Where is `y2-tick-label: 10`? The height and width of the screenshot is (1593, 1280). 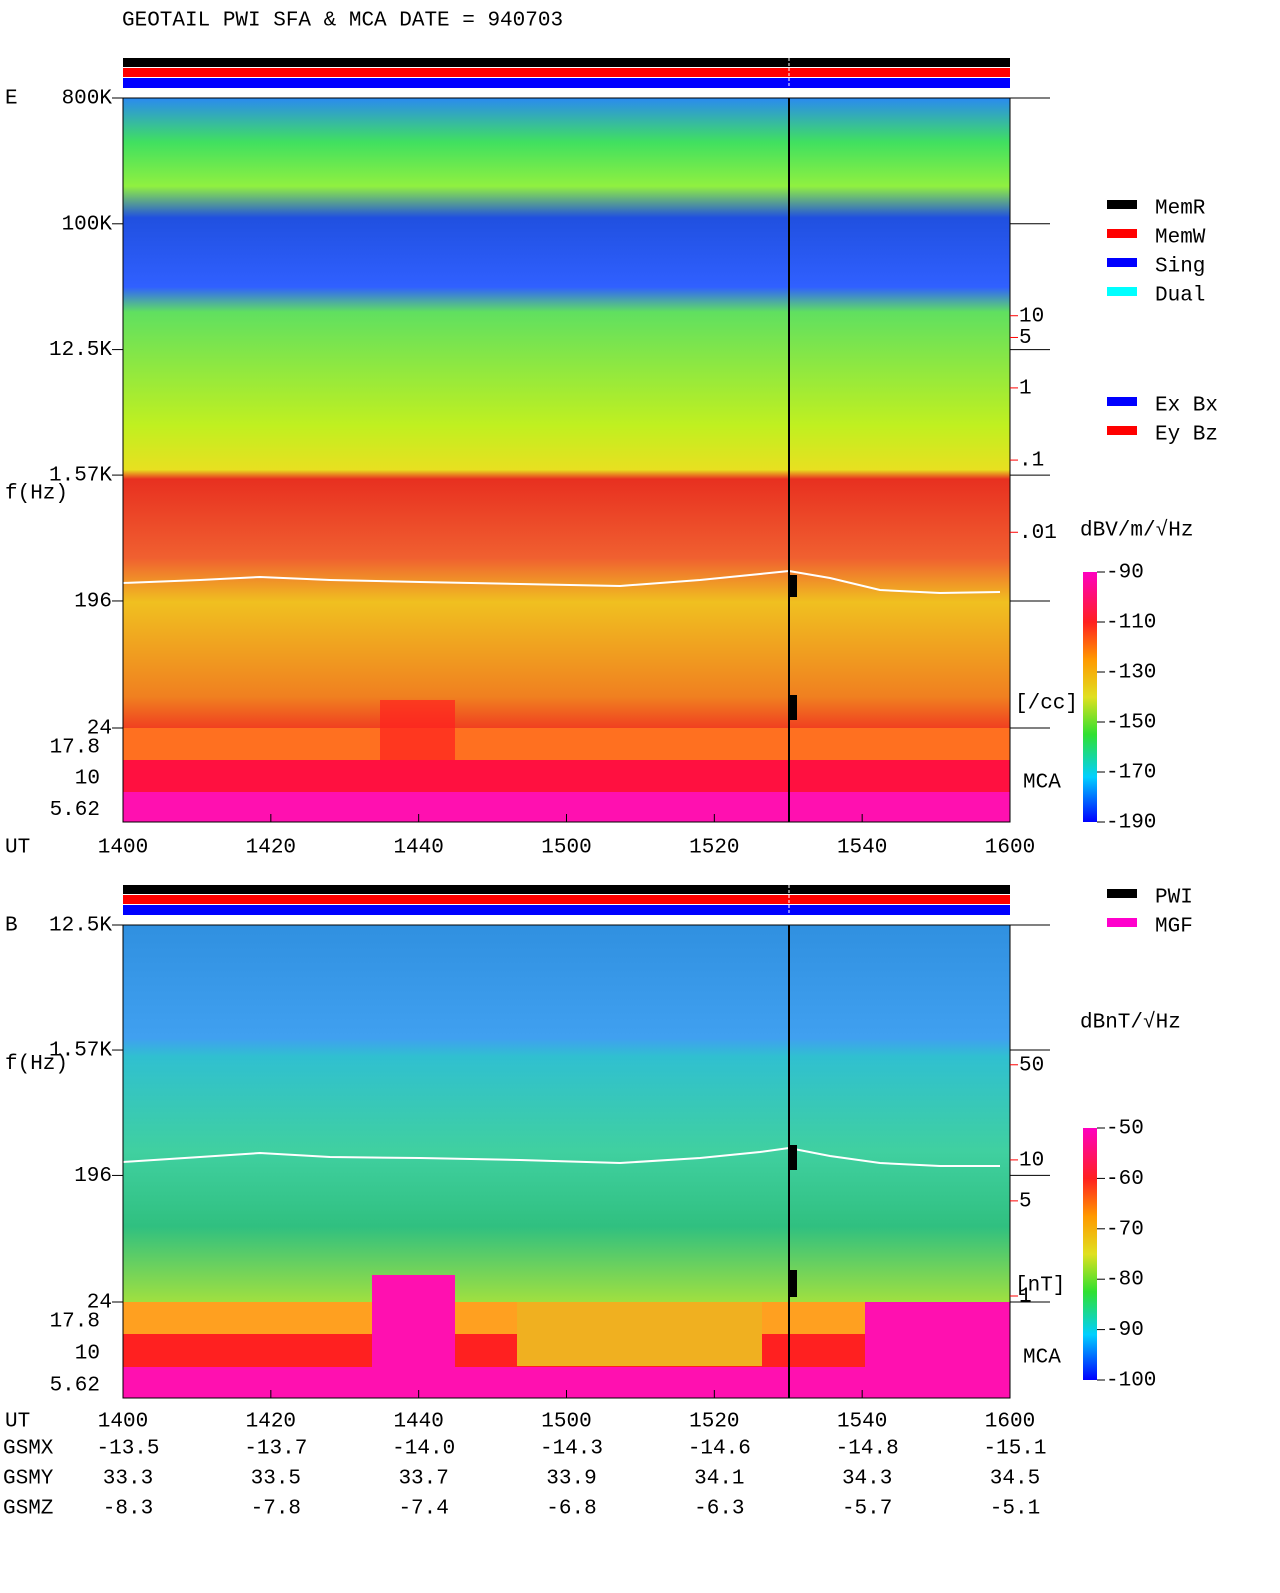
y2-tick-label: 10 is located at coordinates (1031, 1160).